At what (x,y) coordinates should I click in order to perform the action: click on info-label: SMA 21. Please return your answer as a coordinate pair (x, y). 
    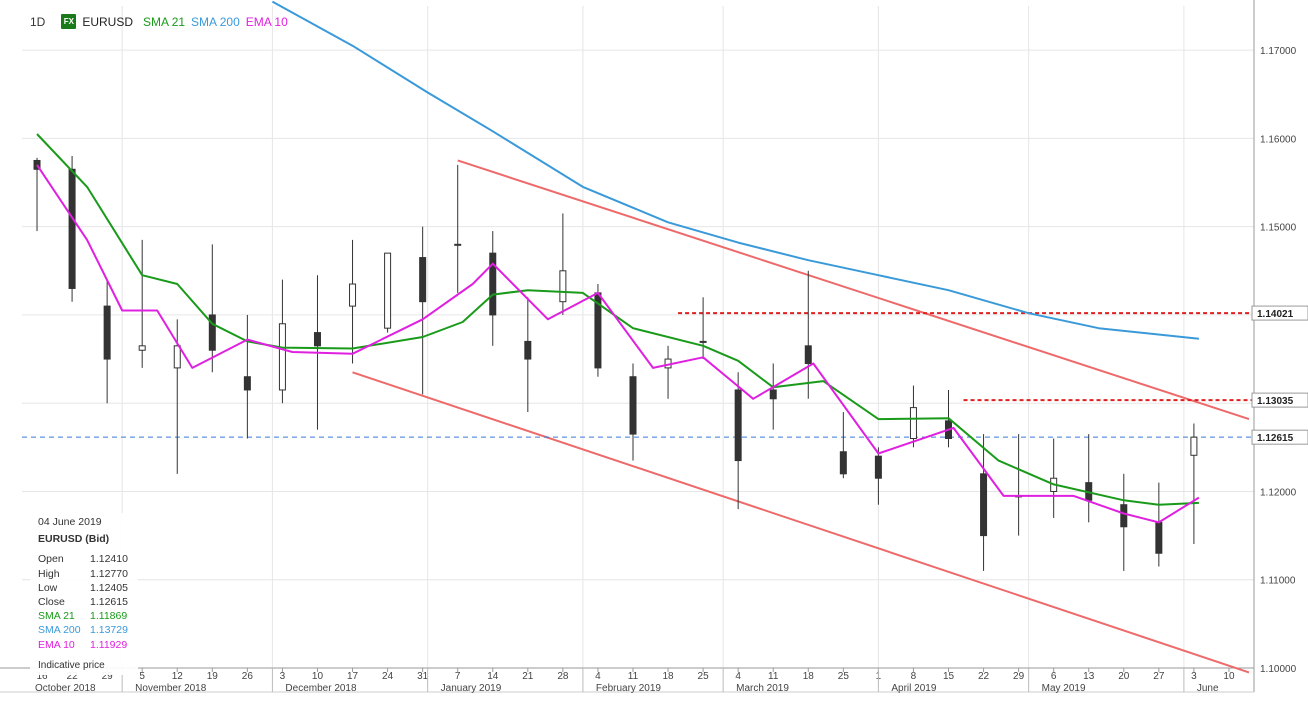
    Looking at the image, I should click on (56, 616).